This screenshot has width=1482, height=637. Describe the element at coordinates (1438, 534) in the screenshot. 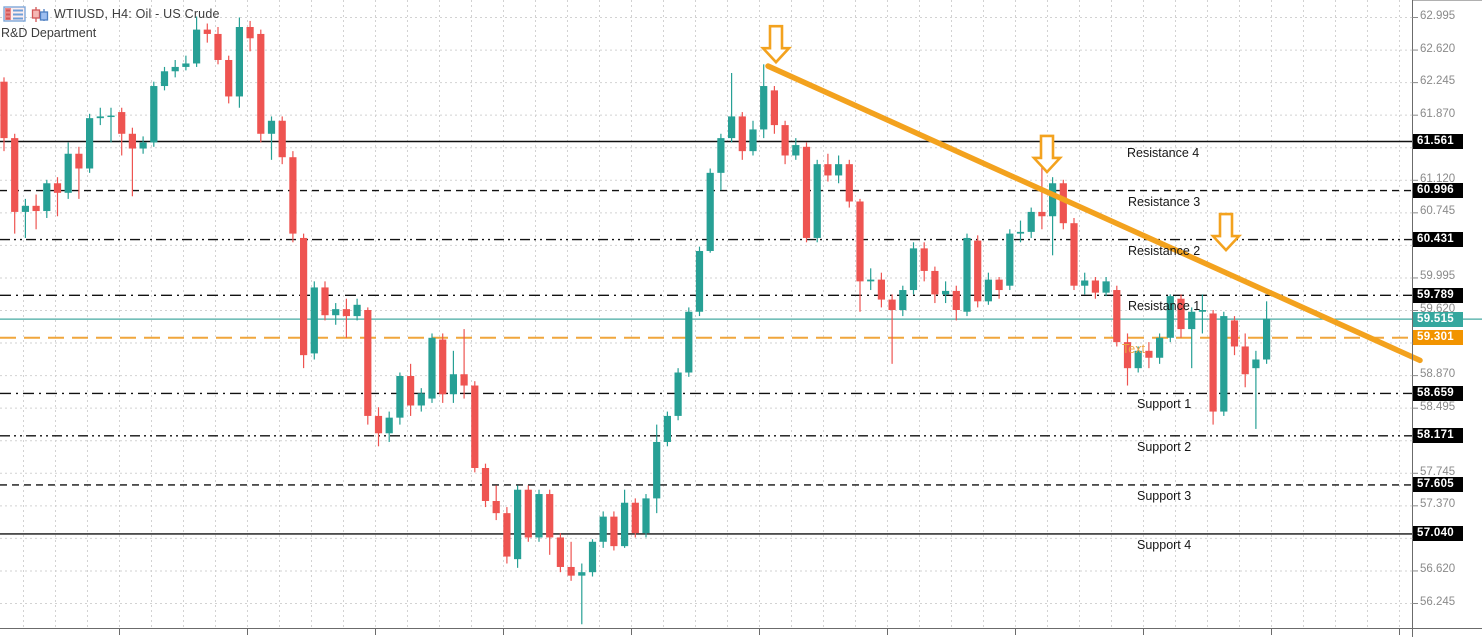

I see `price-badge: 57.040` at that location.